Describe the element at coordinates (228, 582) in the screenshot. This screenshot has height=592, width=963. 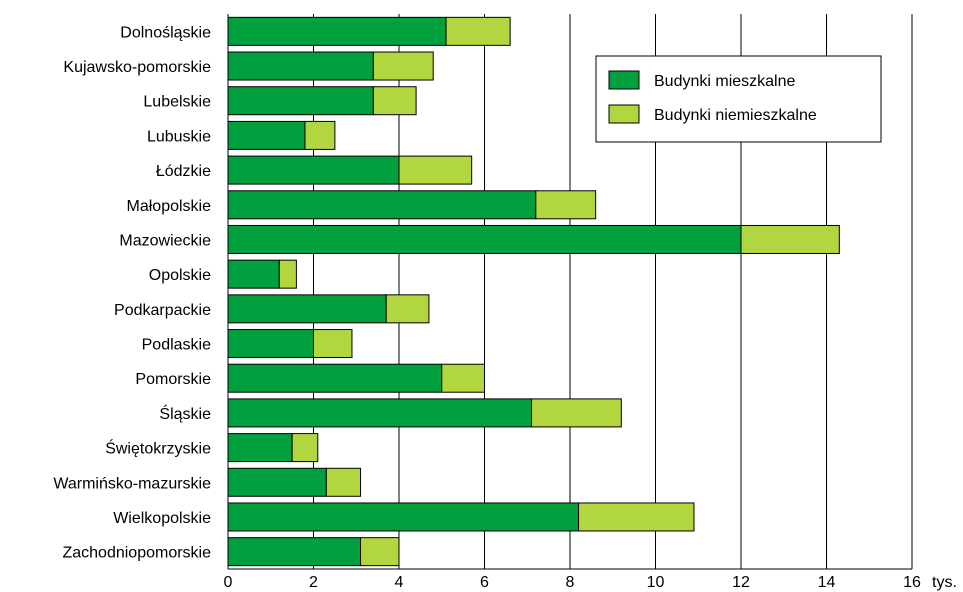
I see `x-tick-label-0: 0` at that location.